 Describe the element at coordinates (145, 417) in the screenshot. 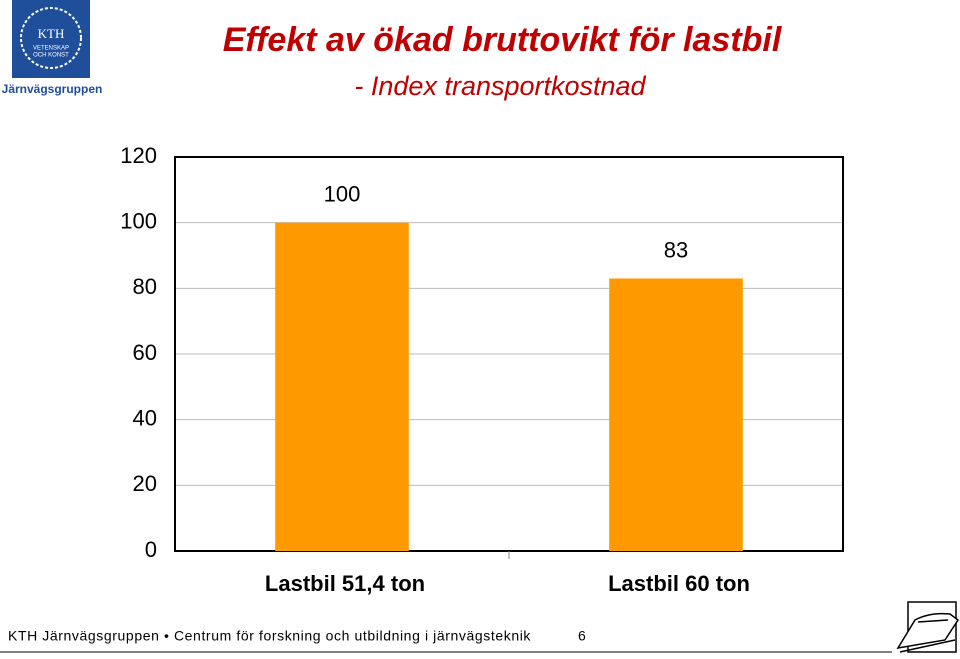

I see `y-tick-label: 40` at that location.